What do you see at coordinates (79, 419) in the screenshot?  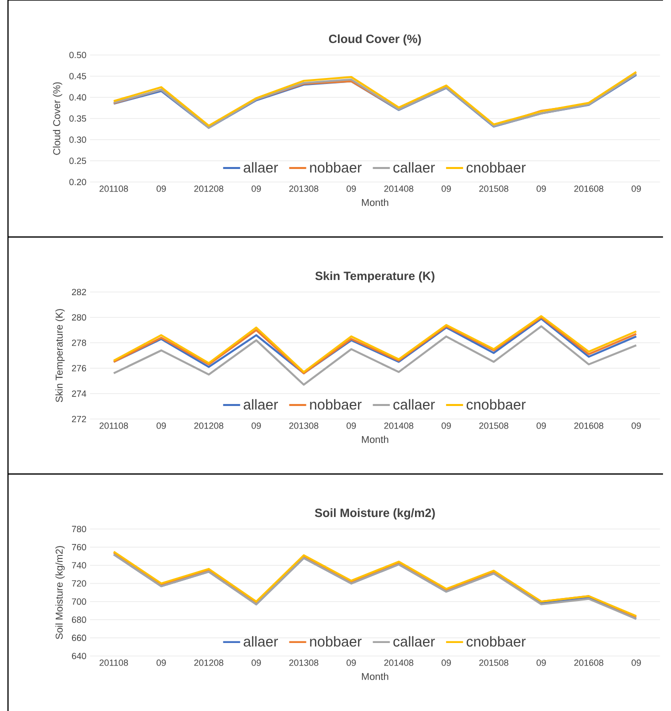 I see `y-tick-label: 272` at bounding box center [79, 419].